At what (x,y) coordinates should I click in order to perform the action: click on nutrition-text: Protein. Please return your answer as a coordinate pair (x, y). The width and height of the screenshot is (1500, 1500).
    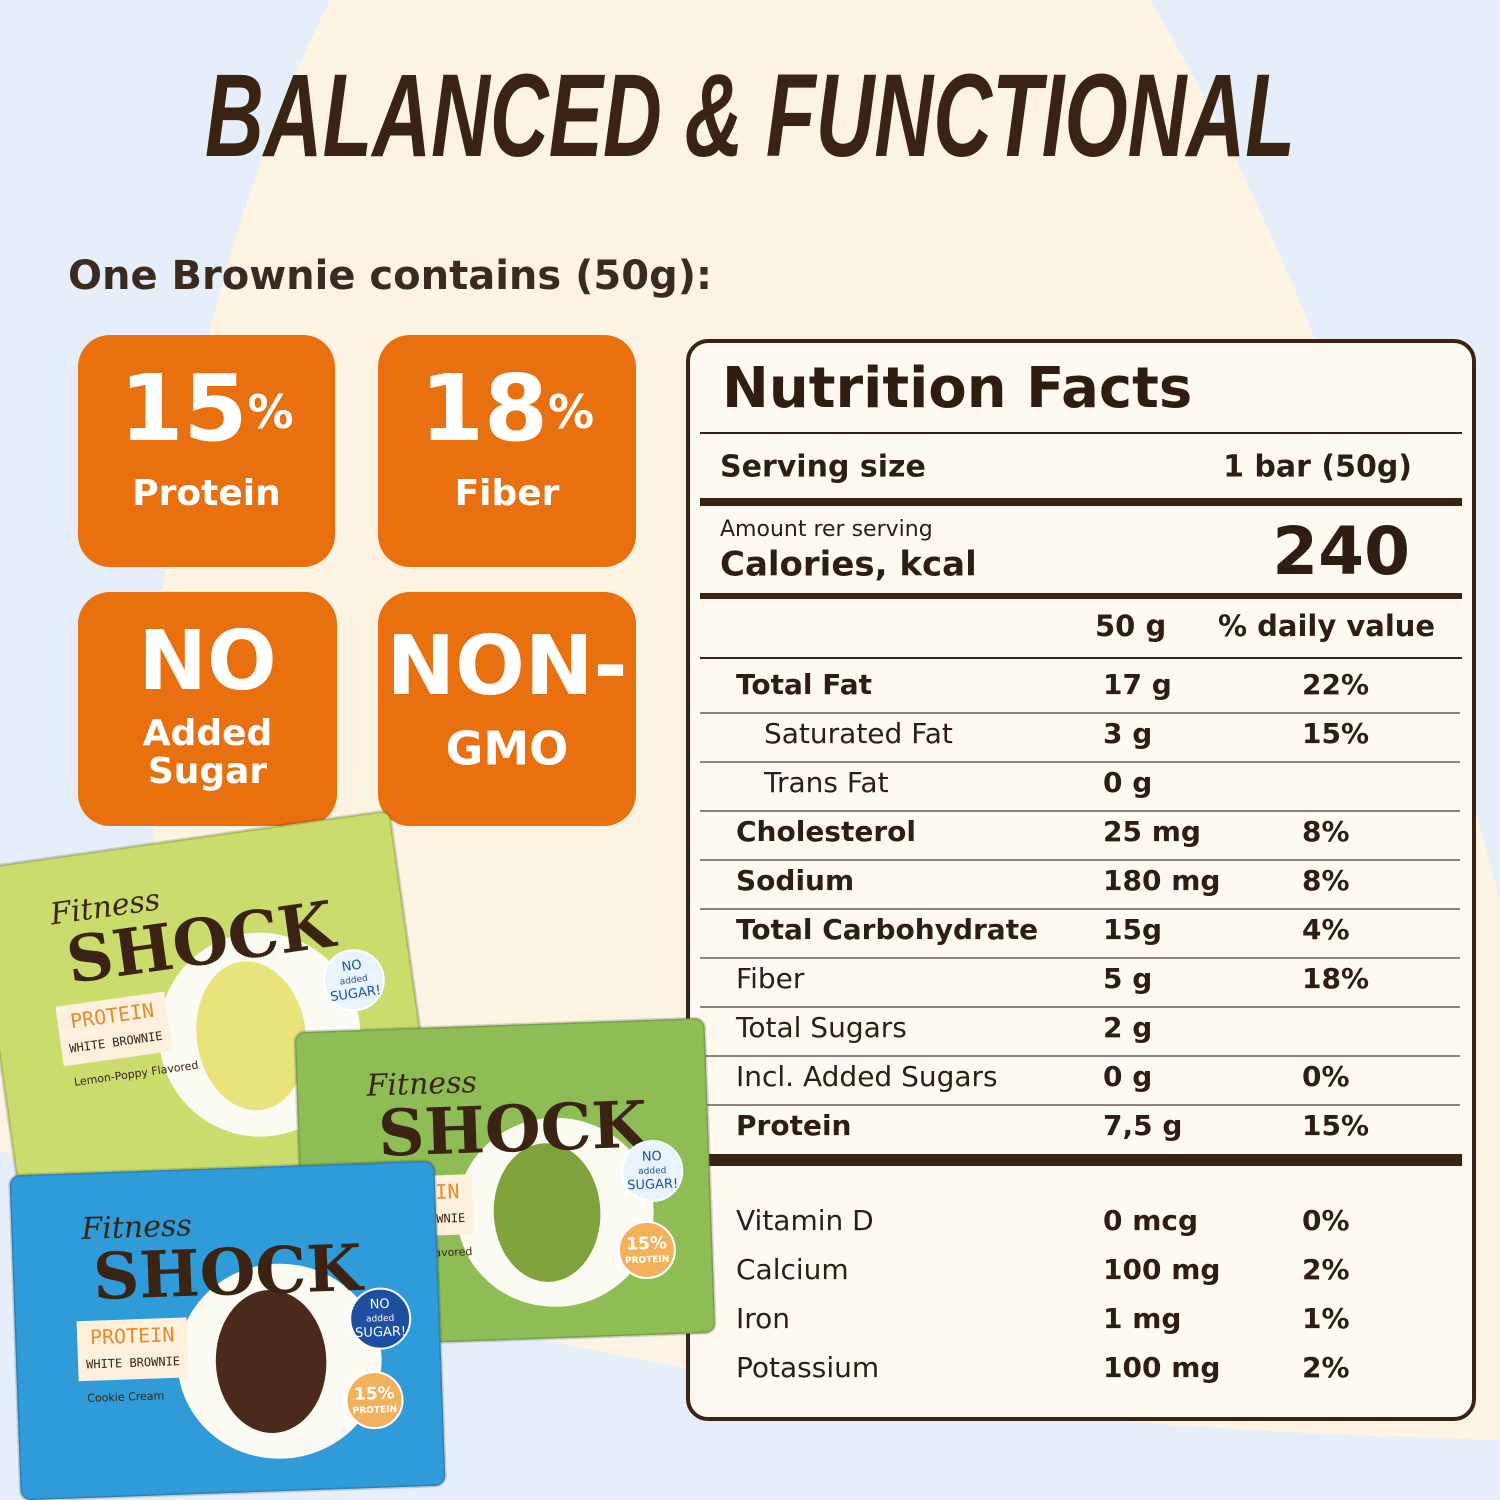
    Looking at the image, I should click on (793, 1125).